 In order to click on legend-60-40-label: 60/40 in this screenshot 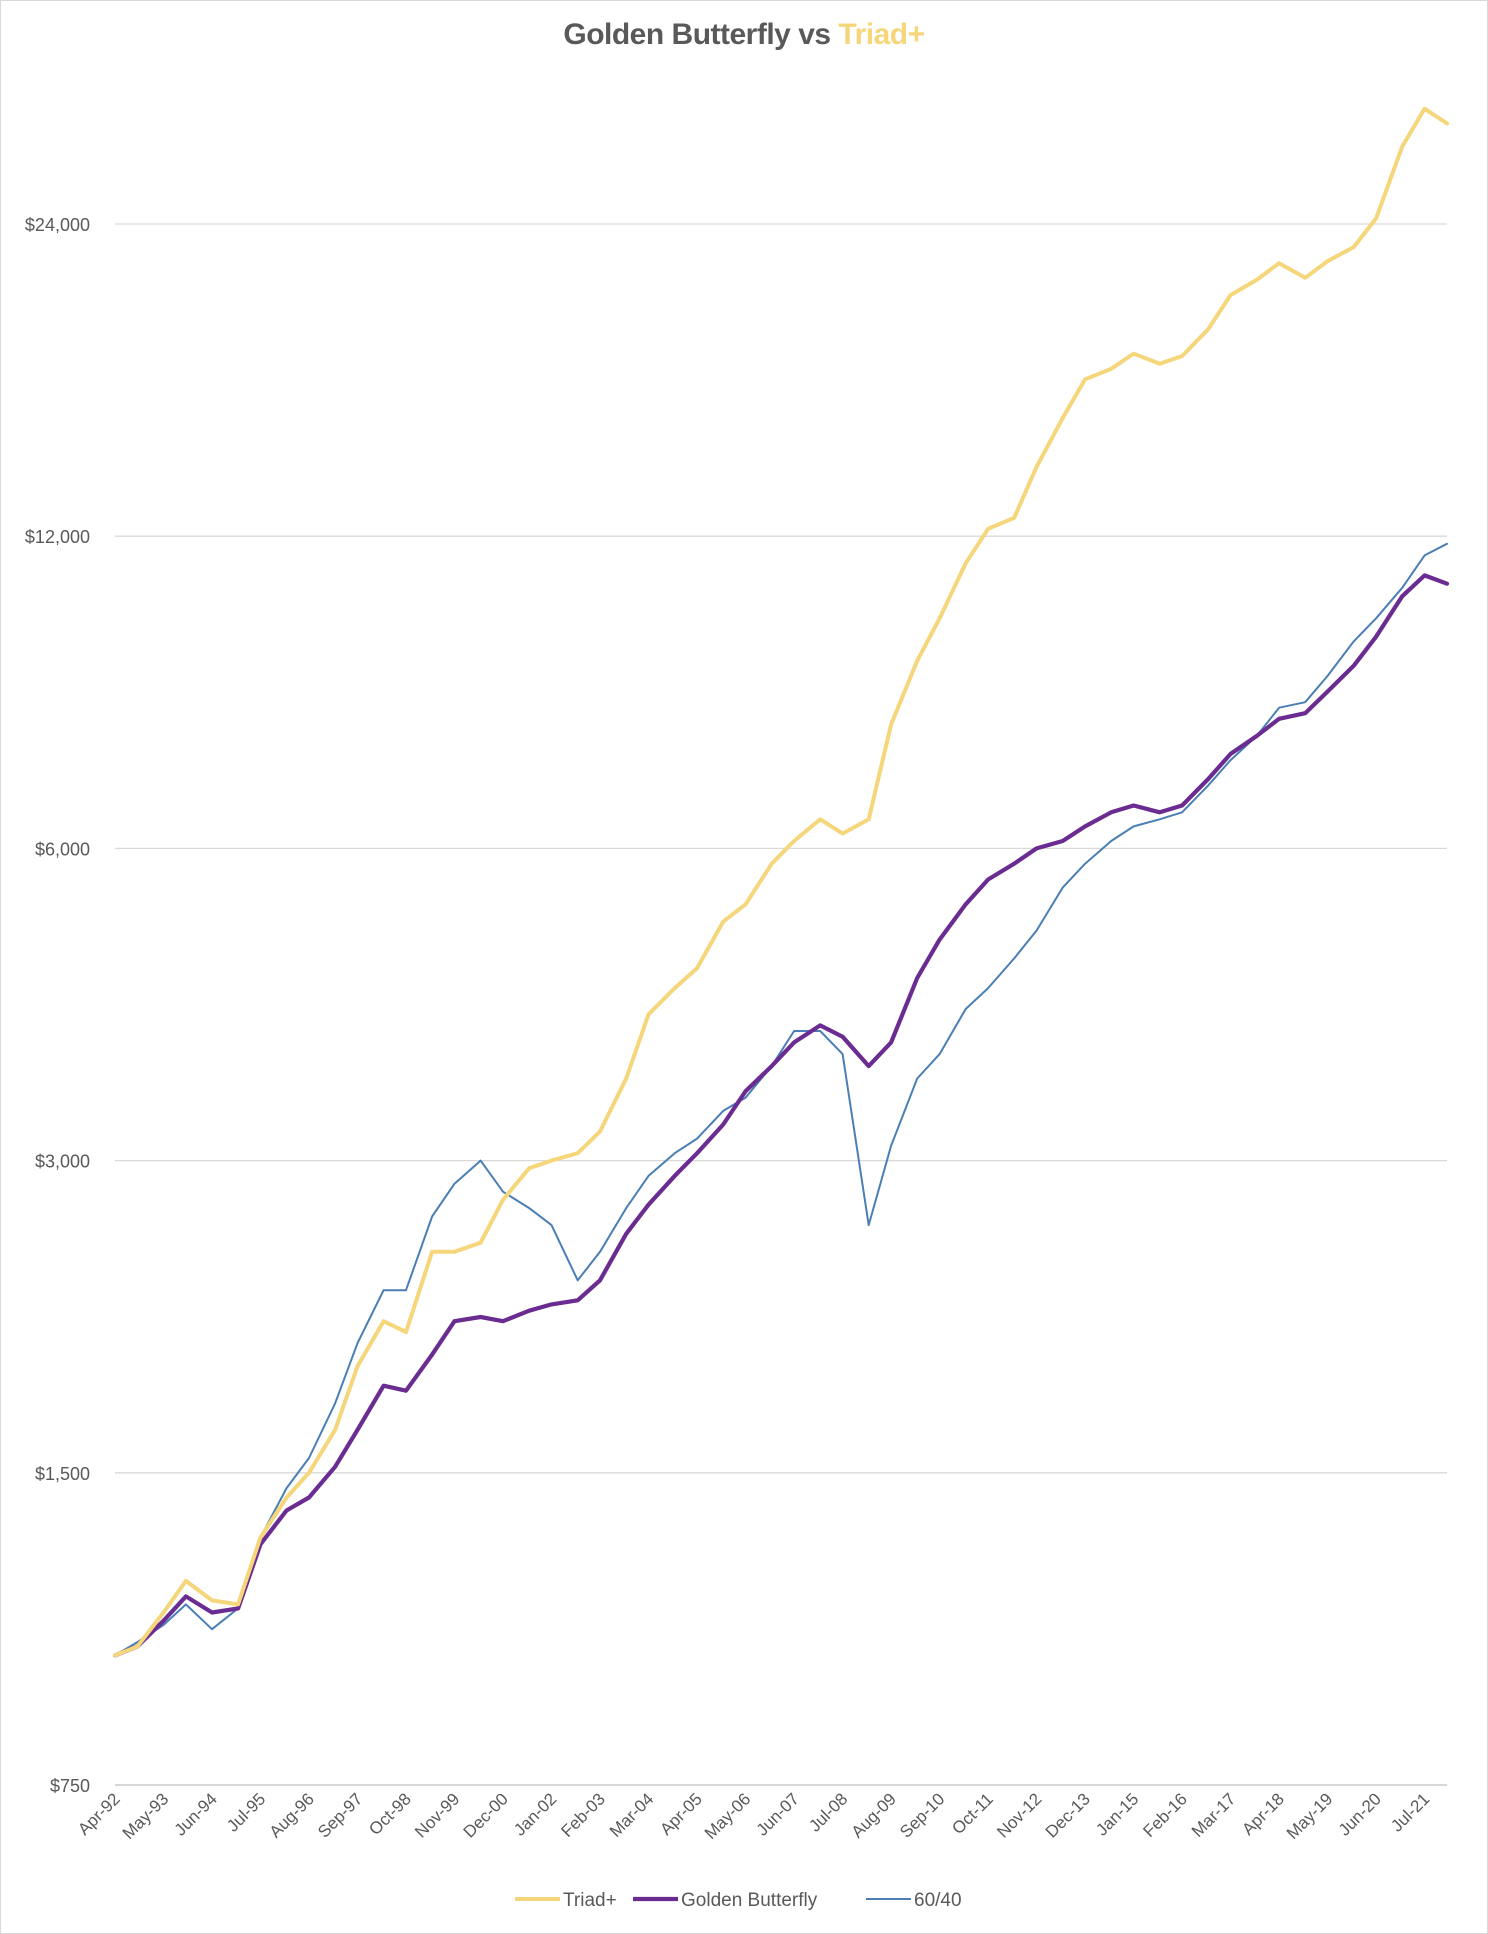, I will do `click(938, 1900)`.